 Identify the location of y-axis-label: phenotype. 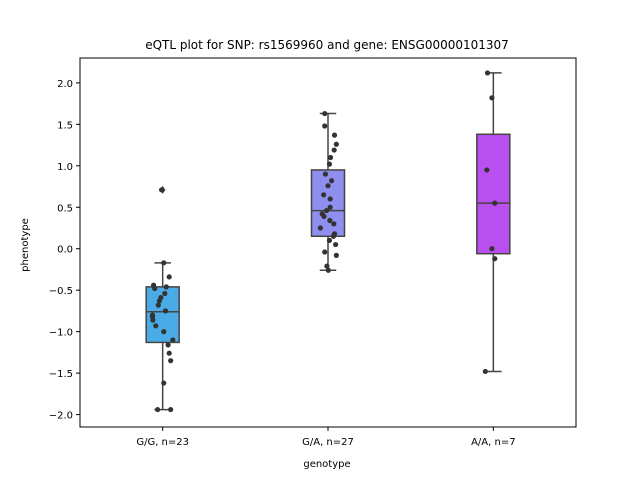
(25, 245).